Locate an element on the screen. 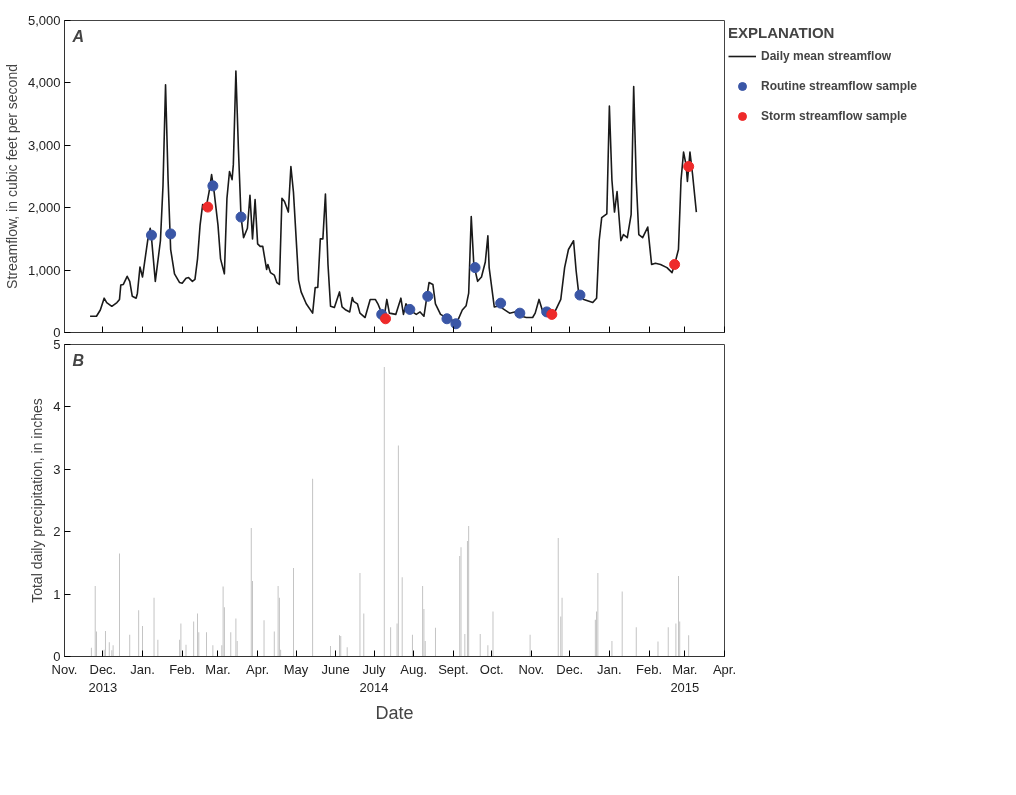 Image resolution: width=1016 pixels, height=795 pixels. y-axis-title: Total daily precipitation, in inches is located at coordinates (37, 500).